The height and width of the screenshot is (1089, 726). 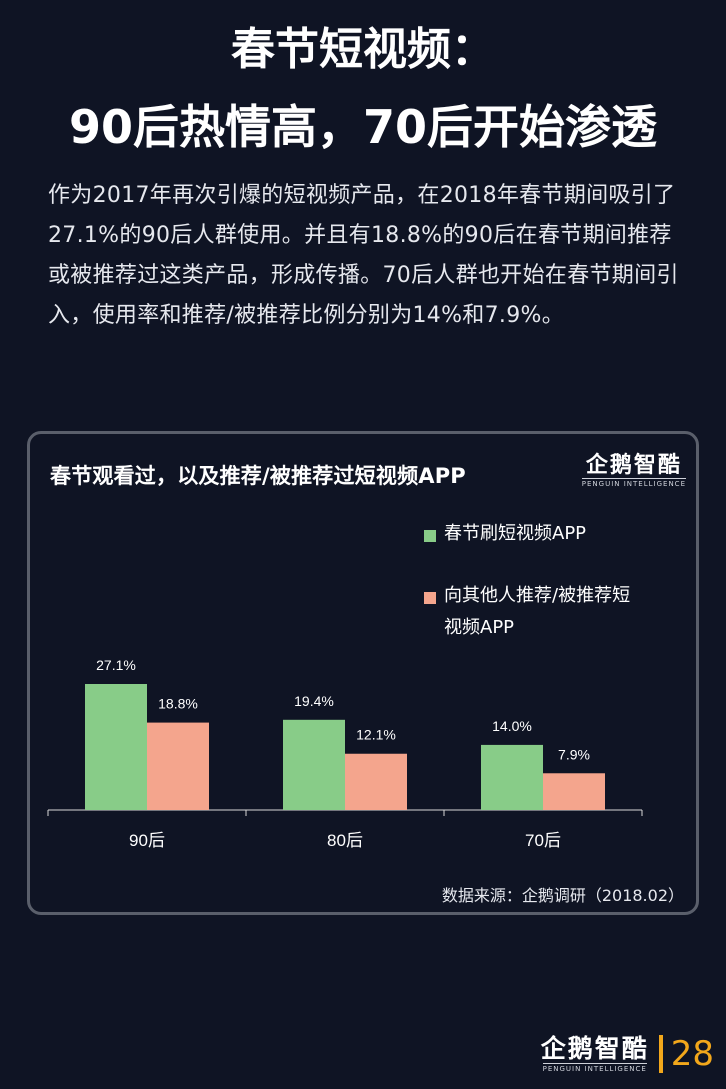 I want to click on legend-swatch-series2, so click(x=430, y=598).